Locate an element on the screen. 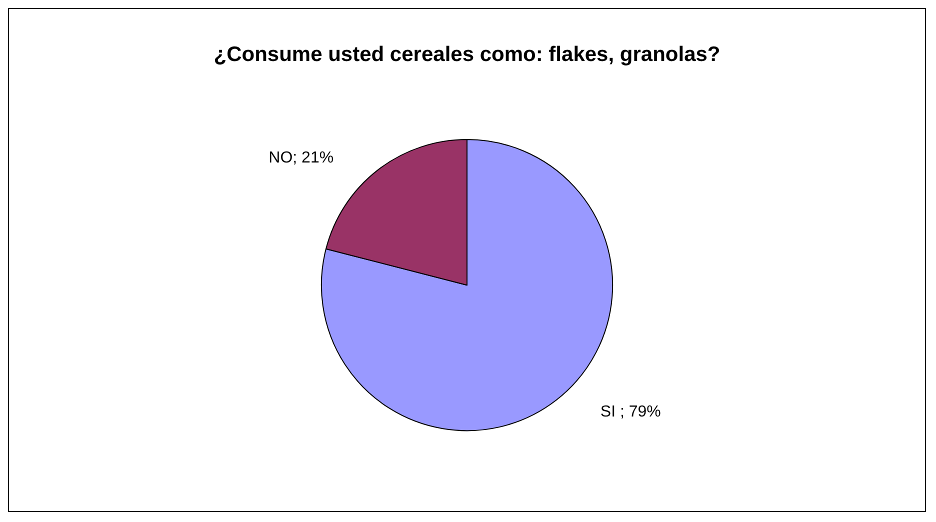  slice-label: SI is located at coordinates (610, 411).